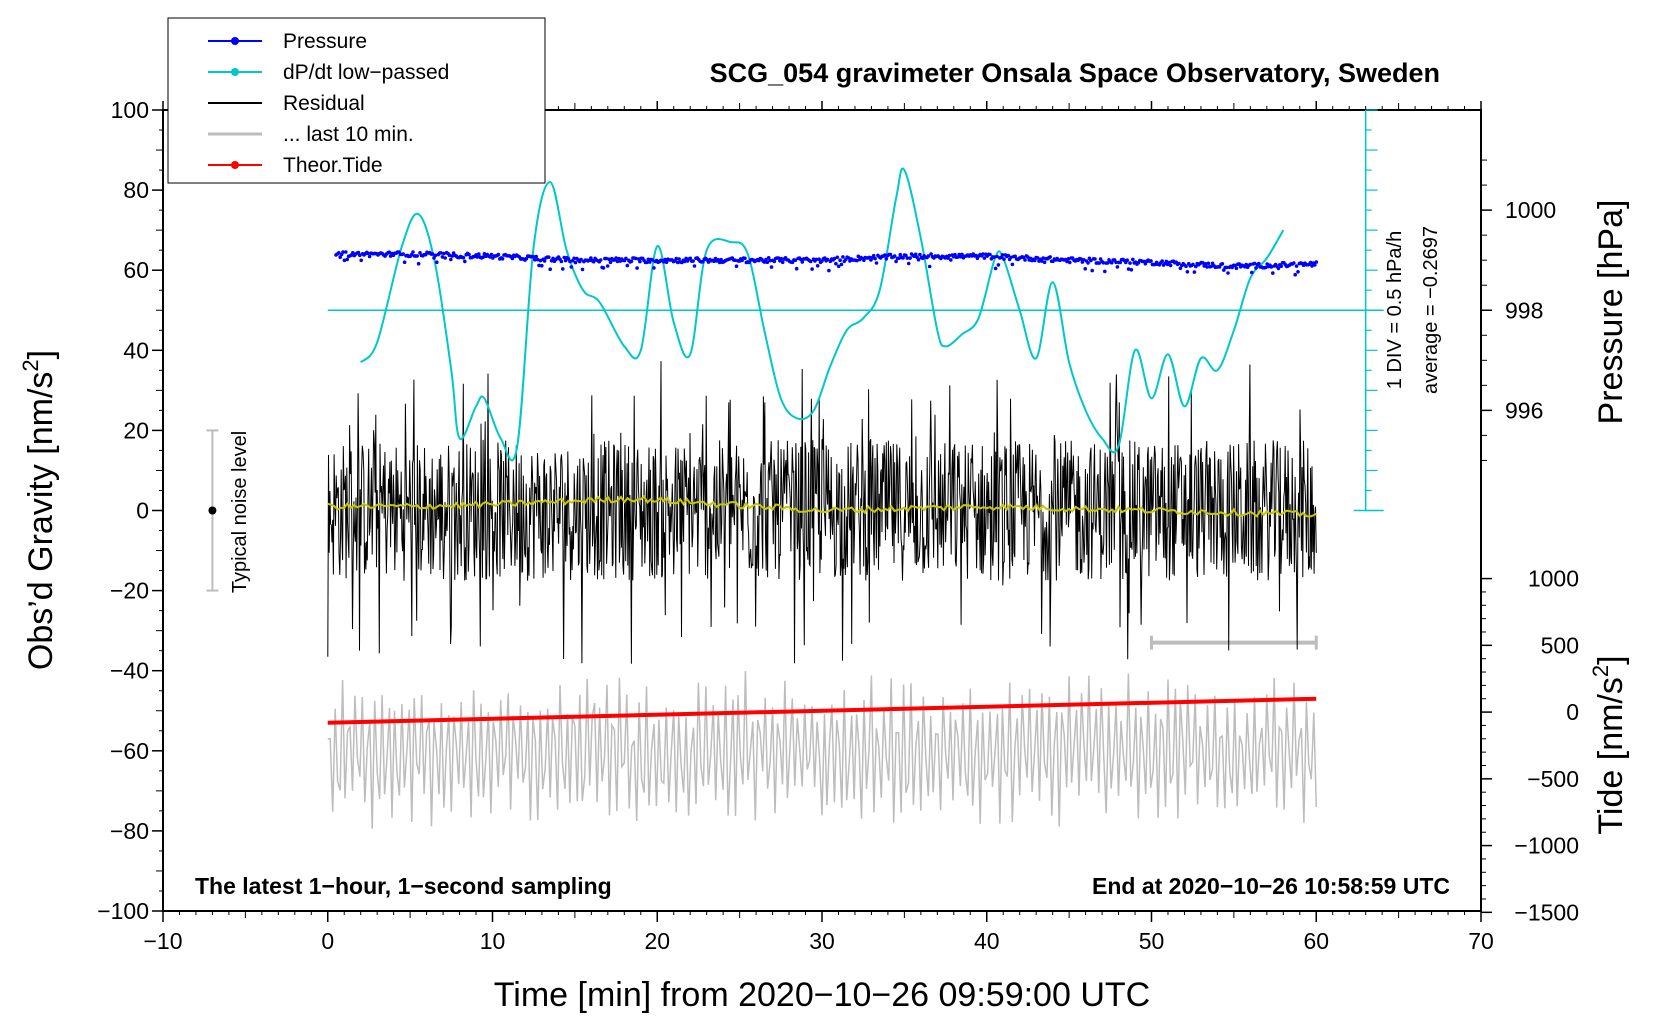 This screenshot has width=1660, height=1020. What do you see at coordinates (1609, 744) in the screenshot?
I see `y-axis-title-tide: Tide [nm/s2]` at bounding box center [1609, 744].